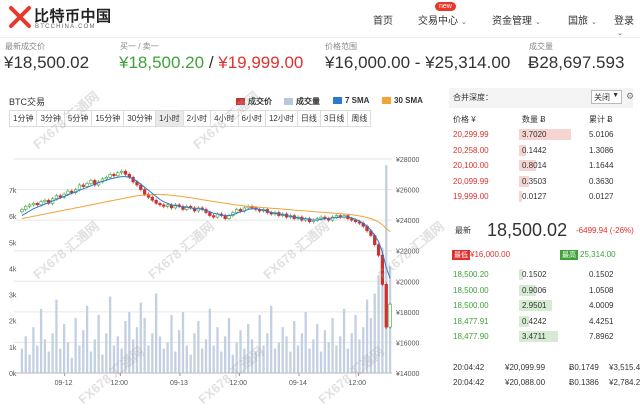 This screenshot has height=408, width=640. Describe the element at coordinates (402, 100) in the screenshot. I see `legend-sma30: 30 SMA` at that location.